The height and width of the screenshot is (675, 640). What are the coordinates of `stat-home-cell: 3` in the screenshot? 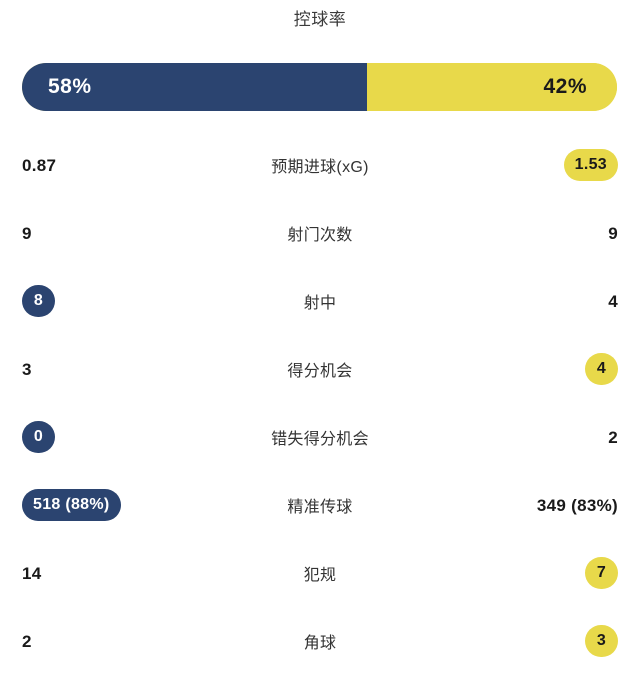 It's located at (100, 369).